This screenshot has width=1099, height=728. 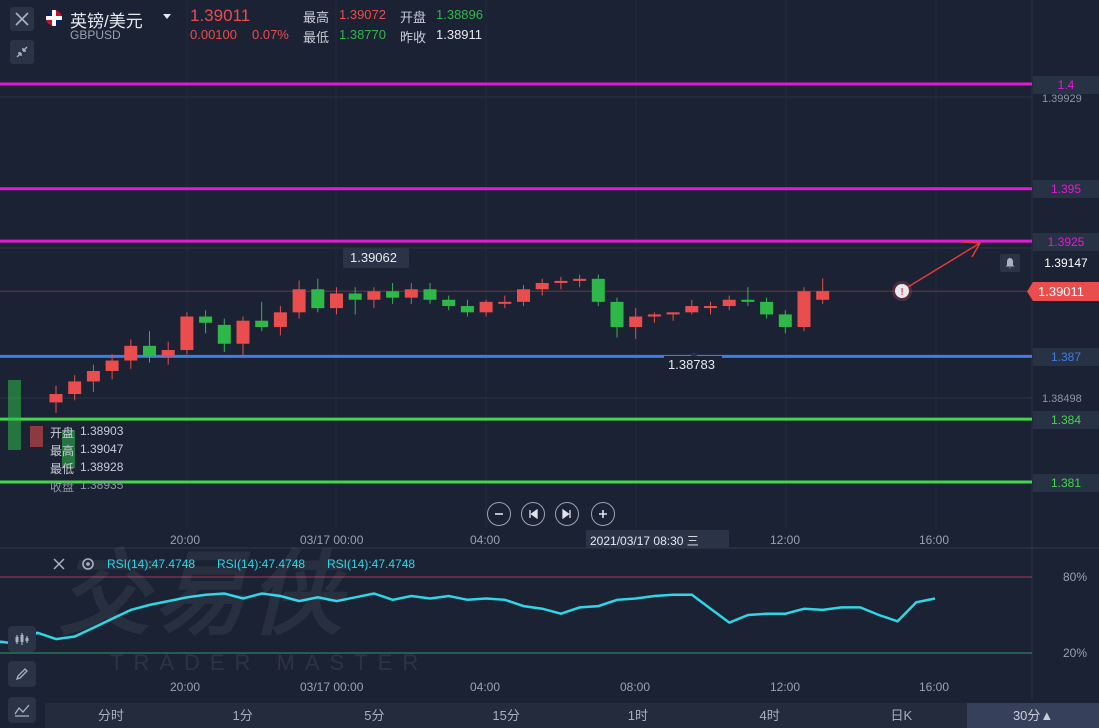 I want to click on ci-open-label: 开盘, so click(x=62, y=433).